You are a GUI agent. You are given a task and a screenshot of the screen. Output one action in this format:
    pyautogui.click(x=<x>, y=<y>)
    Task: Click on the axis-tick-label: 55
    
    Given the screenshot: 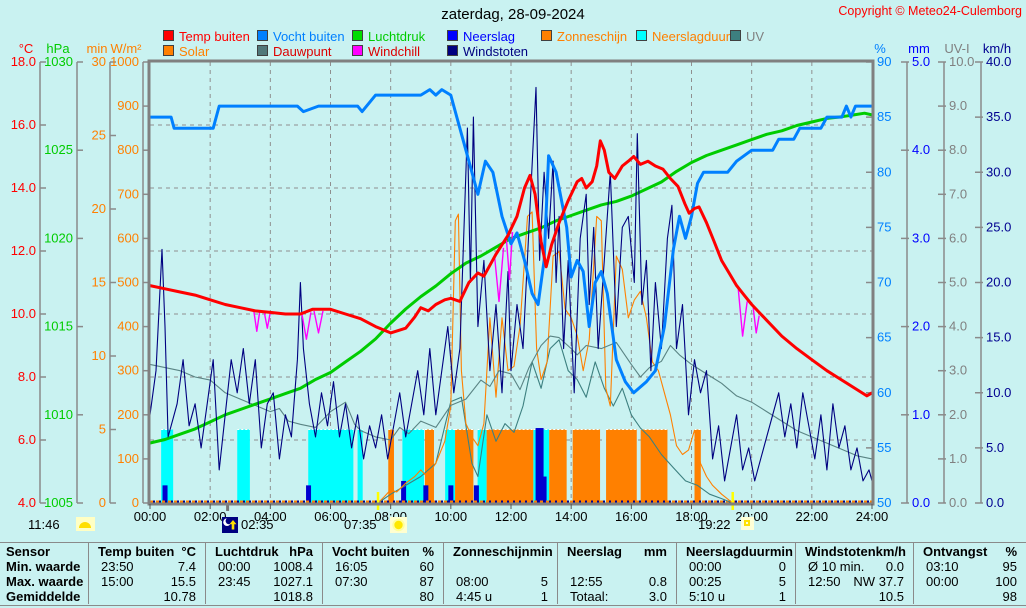 What is the action you would take?
    pyautogui.click(x=884, y=447)
    